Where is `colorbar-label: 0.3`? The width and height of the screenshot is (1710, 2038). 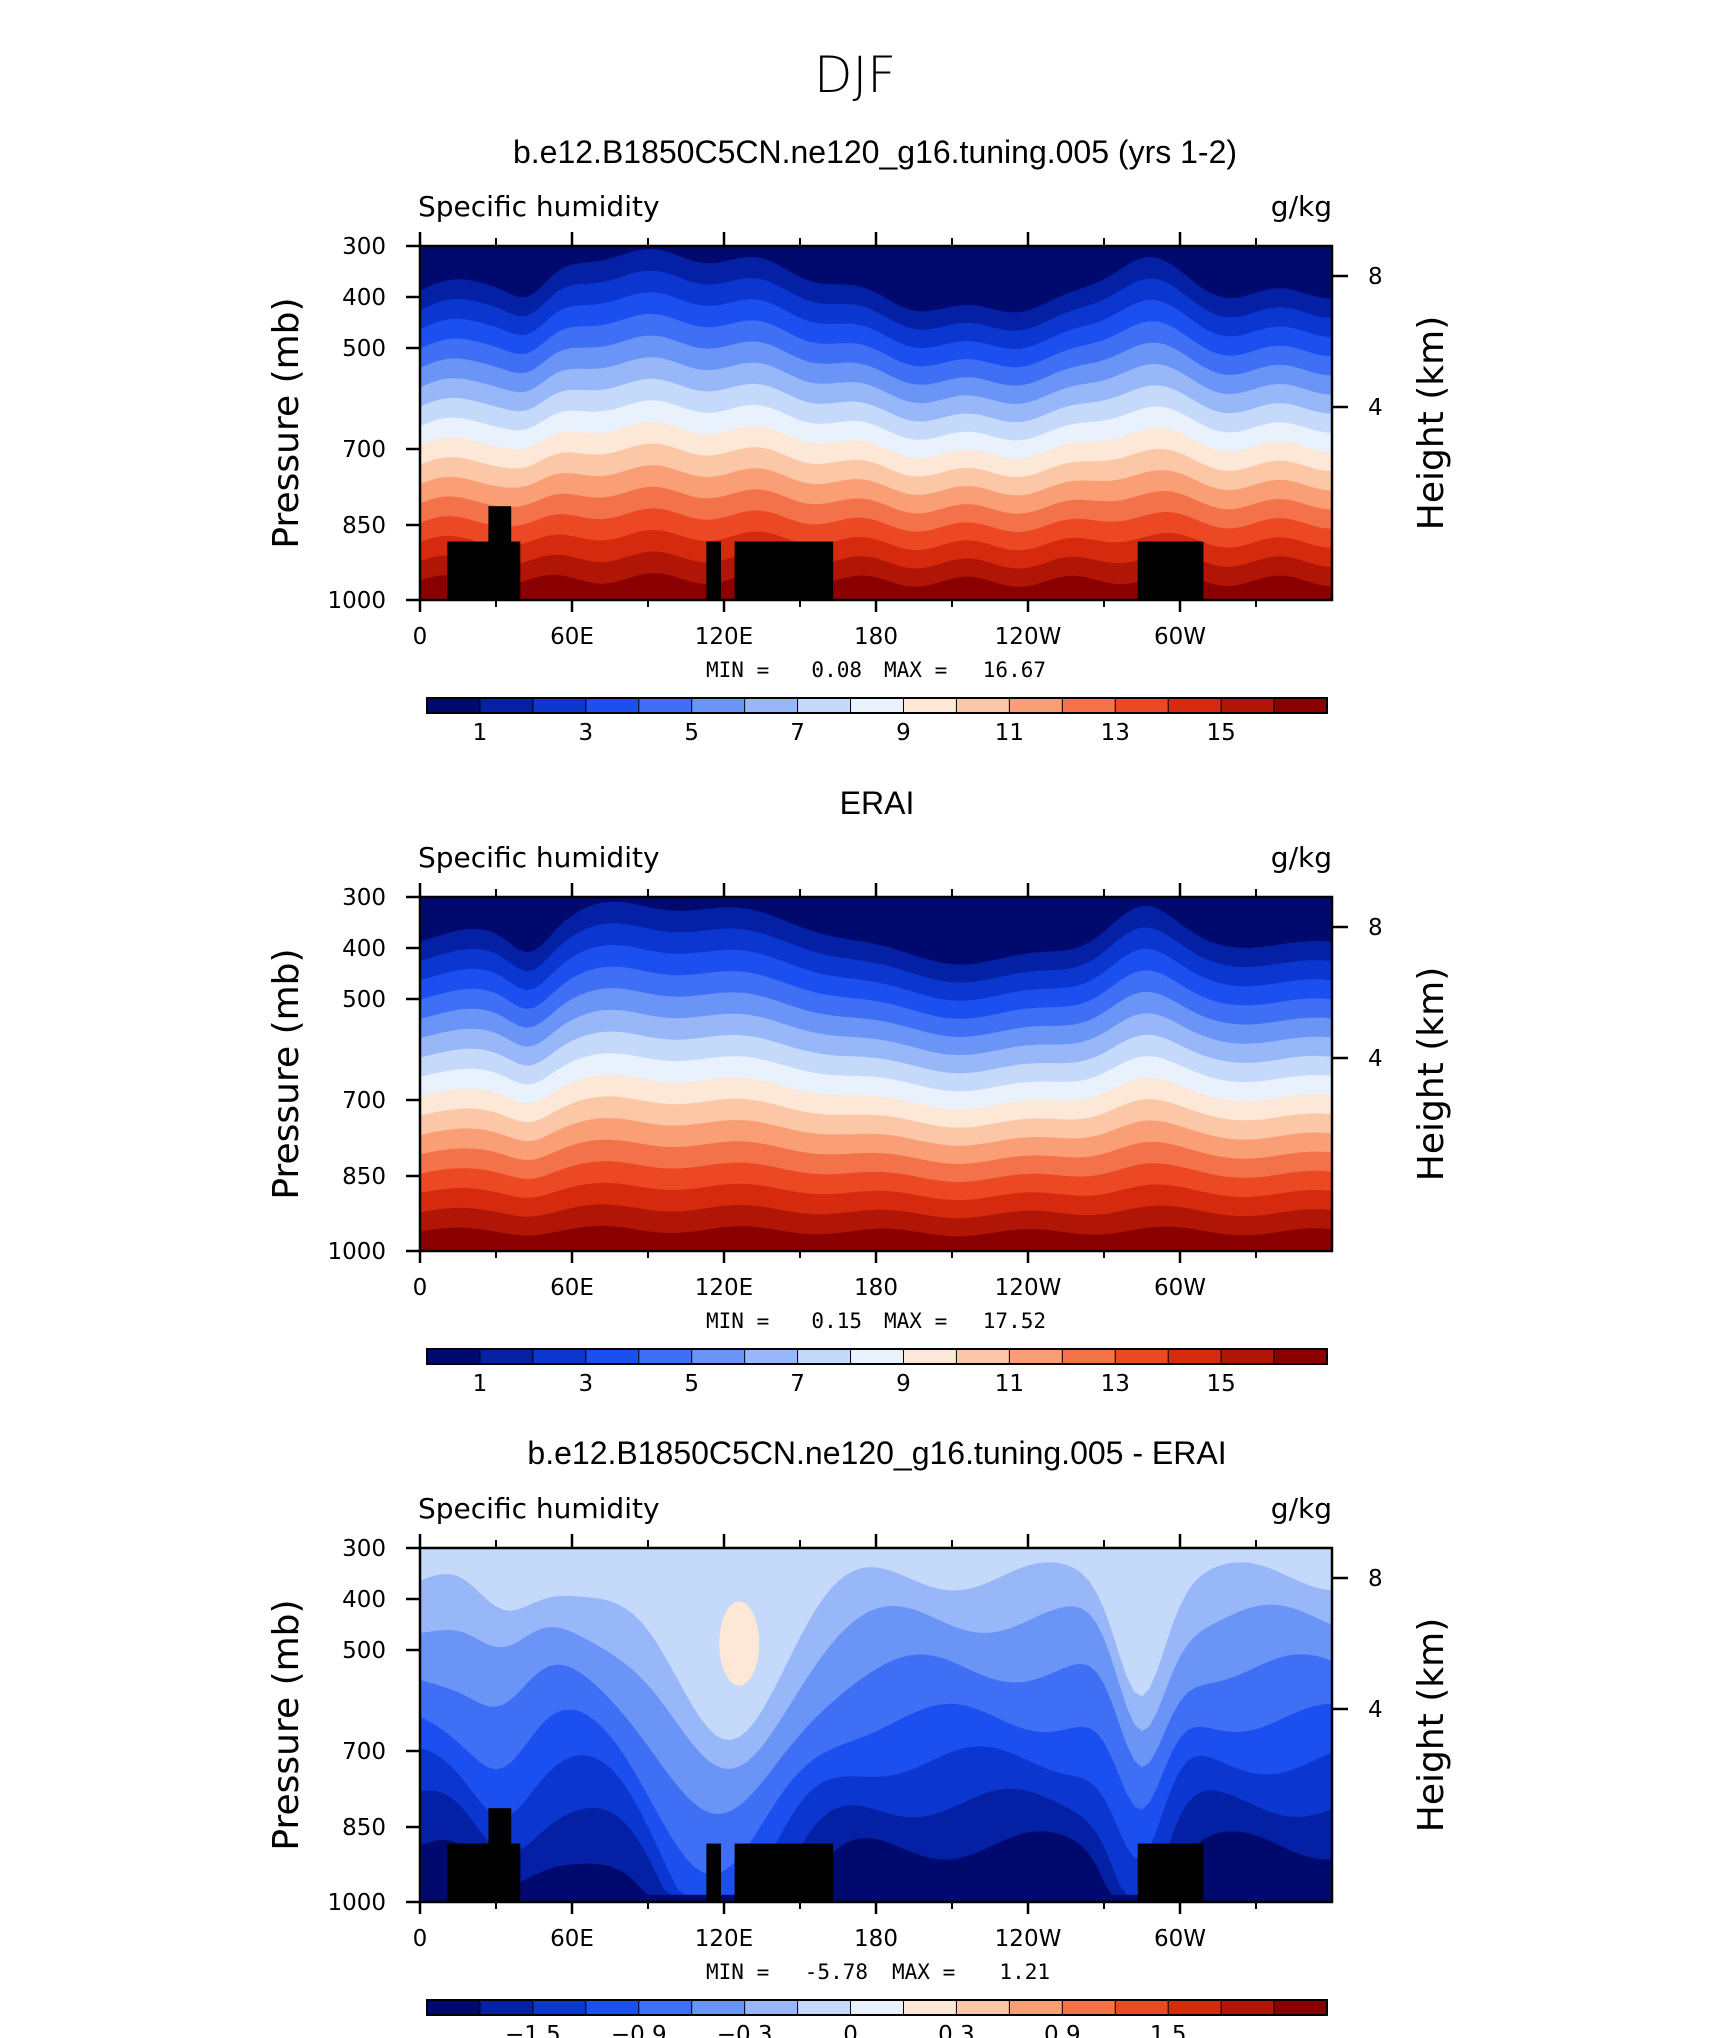
colorbar-label: 0.3 is located at coordinates (956, 2030).